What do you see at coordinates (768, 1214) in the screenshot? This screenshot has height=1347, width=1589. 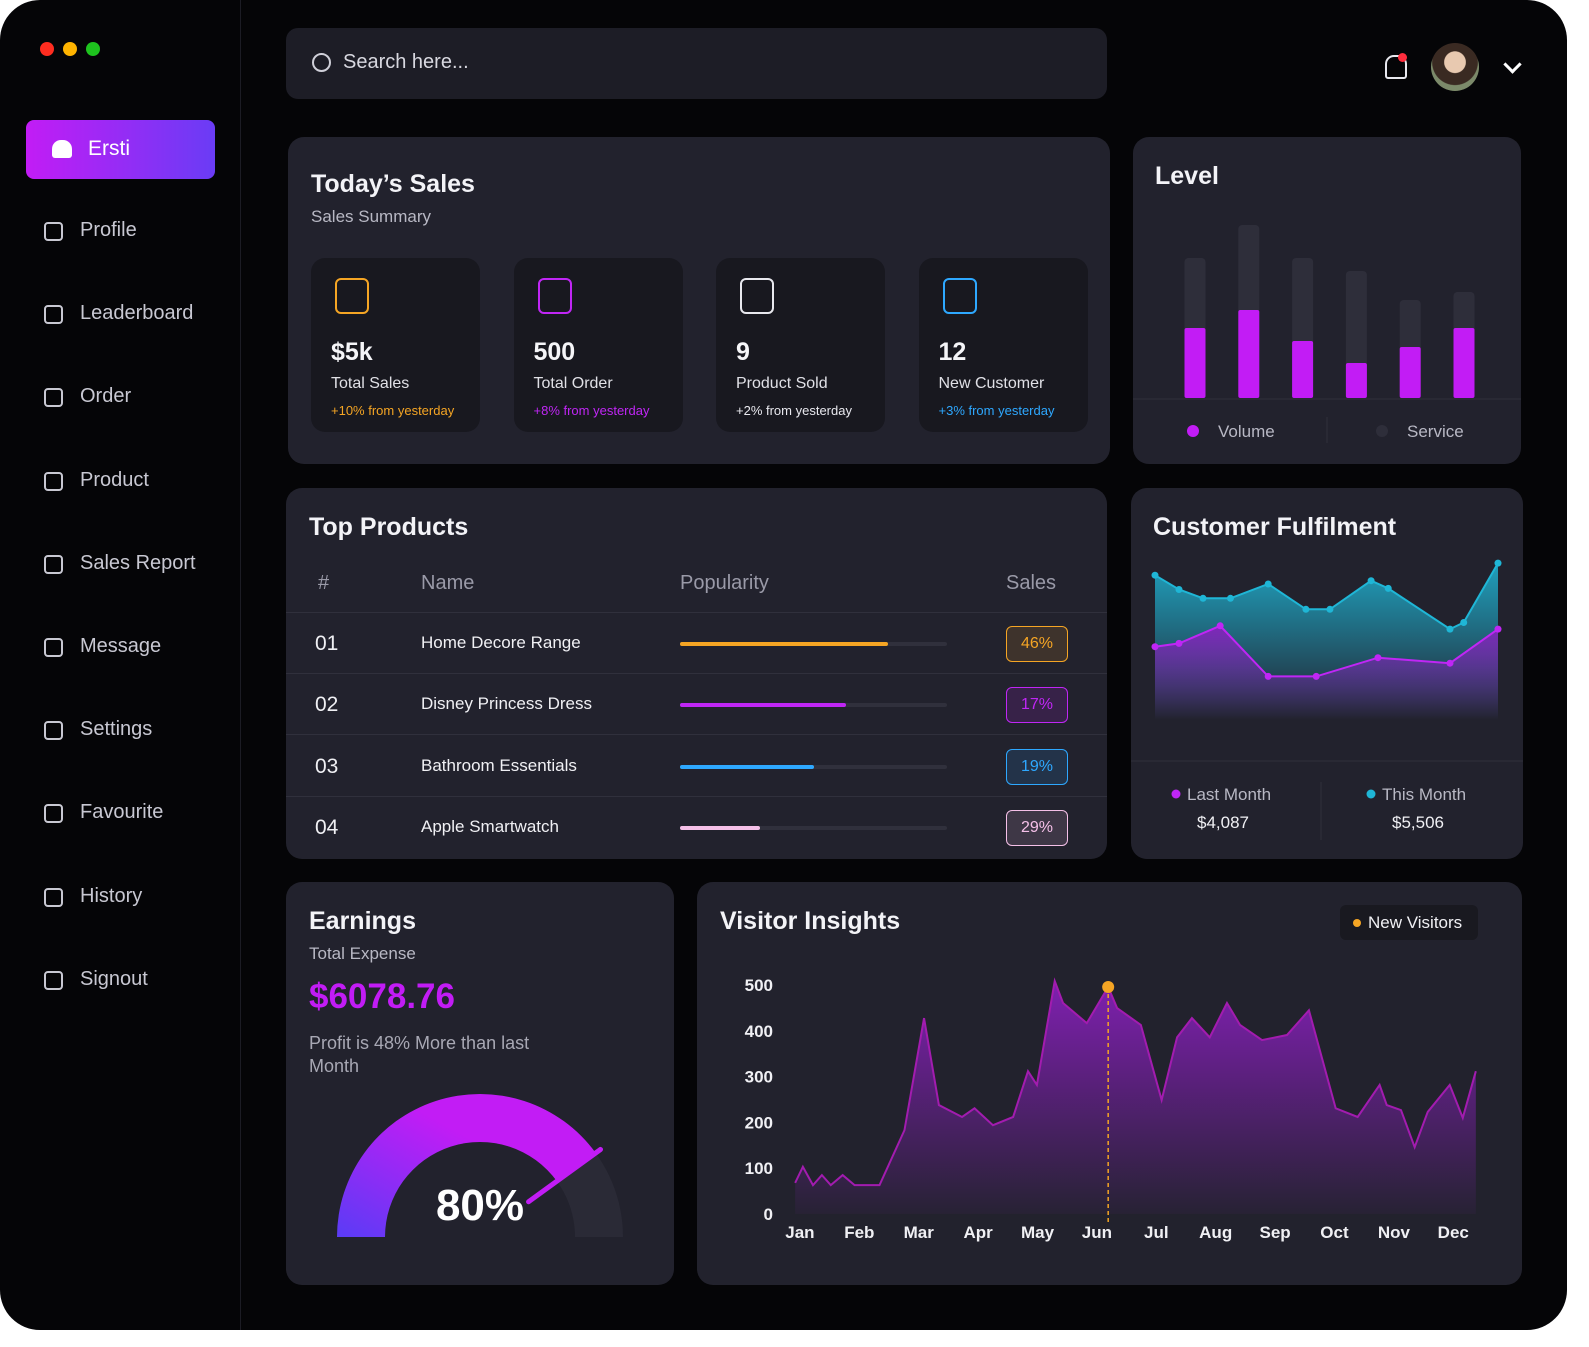 I see `y-tick-label: 0` at bounding box center [768, 1214].